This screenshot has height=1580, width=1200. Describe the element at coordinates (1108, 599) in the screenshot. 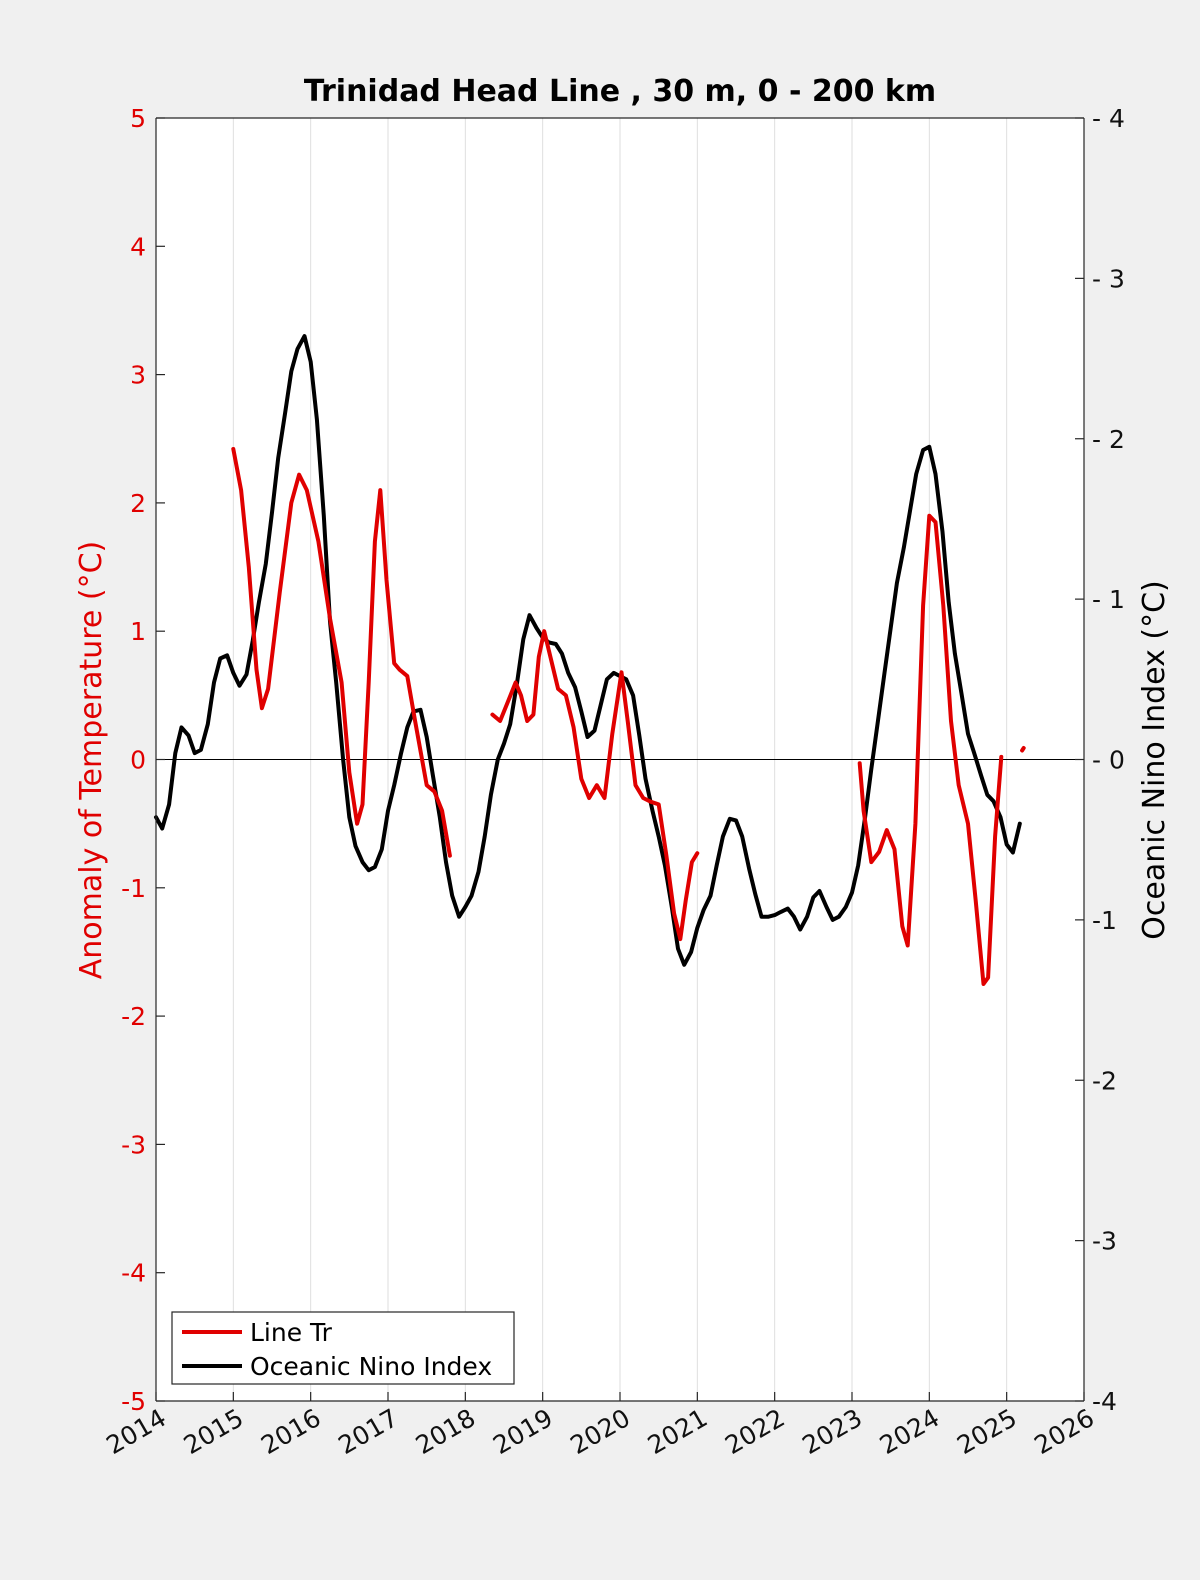

I see `right-tick-label: - 1` at that location.